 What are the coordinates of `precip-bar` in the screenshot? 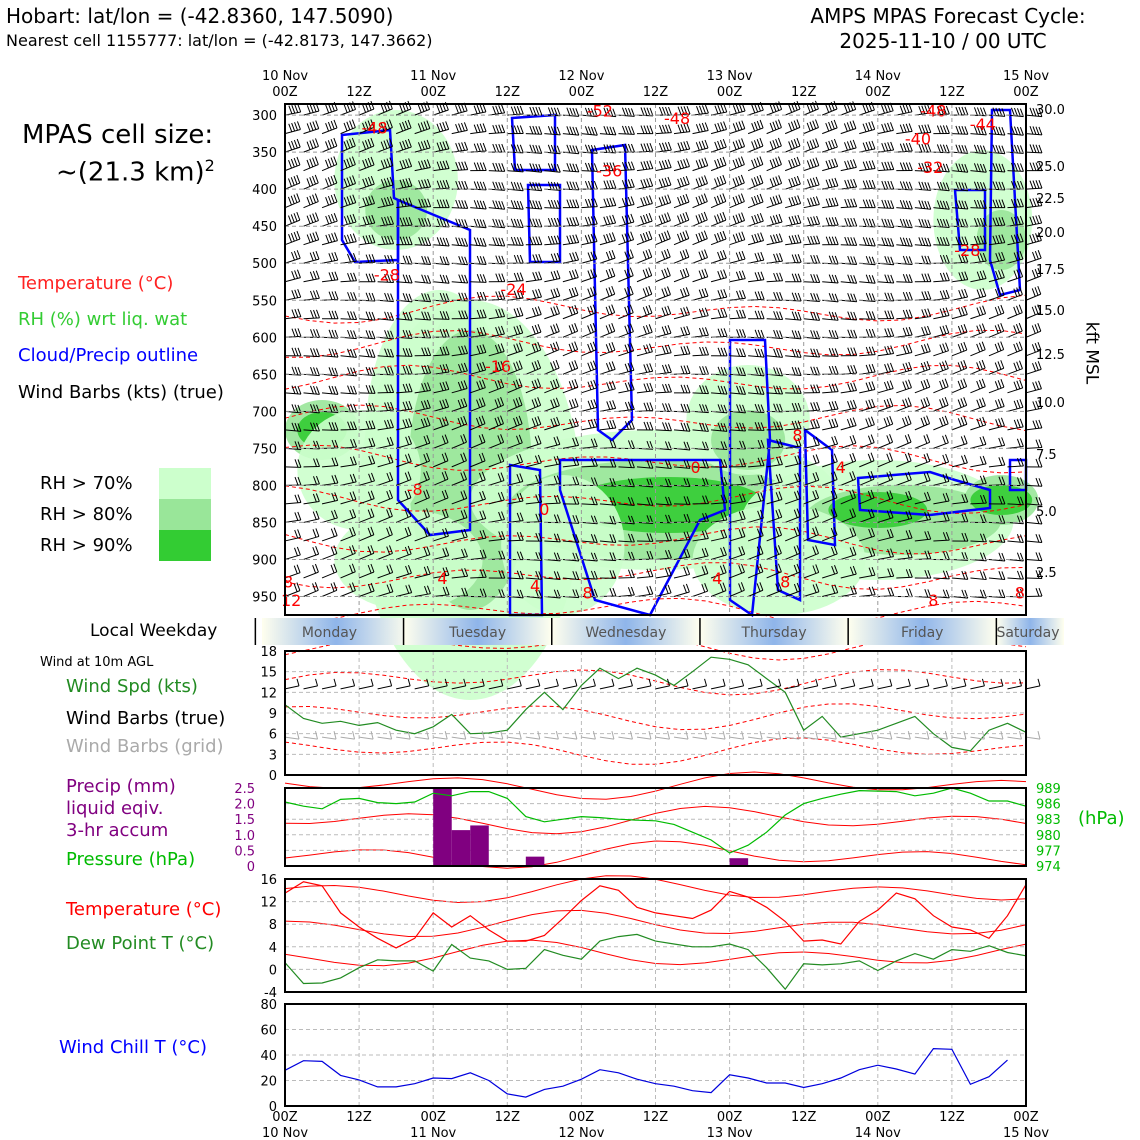 It's located at (535, 861).